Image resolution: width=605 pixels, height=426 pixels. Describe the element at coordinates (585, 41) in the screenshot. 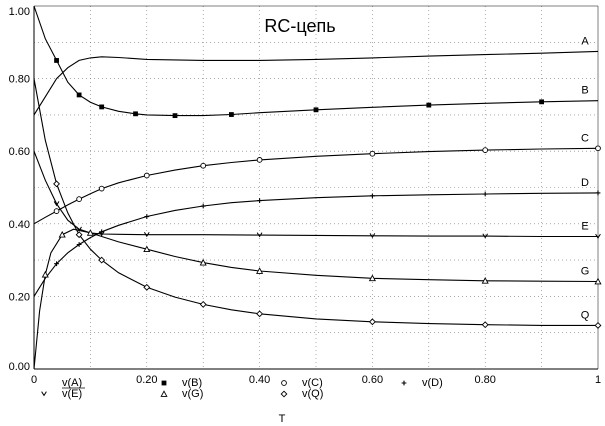

I see `series-label-A: A` at that location.